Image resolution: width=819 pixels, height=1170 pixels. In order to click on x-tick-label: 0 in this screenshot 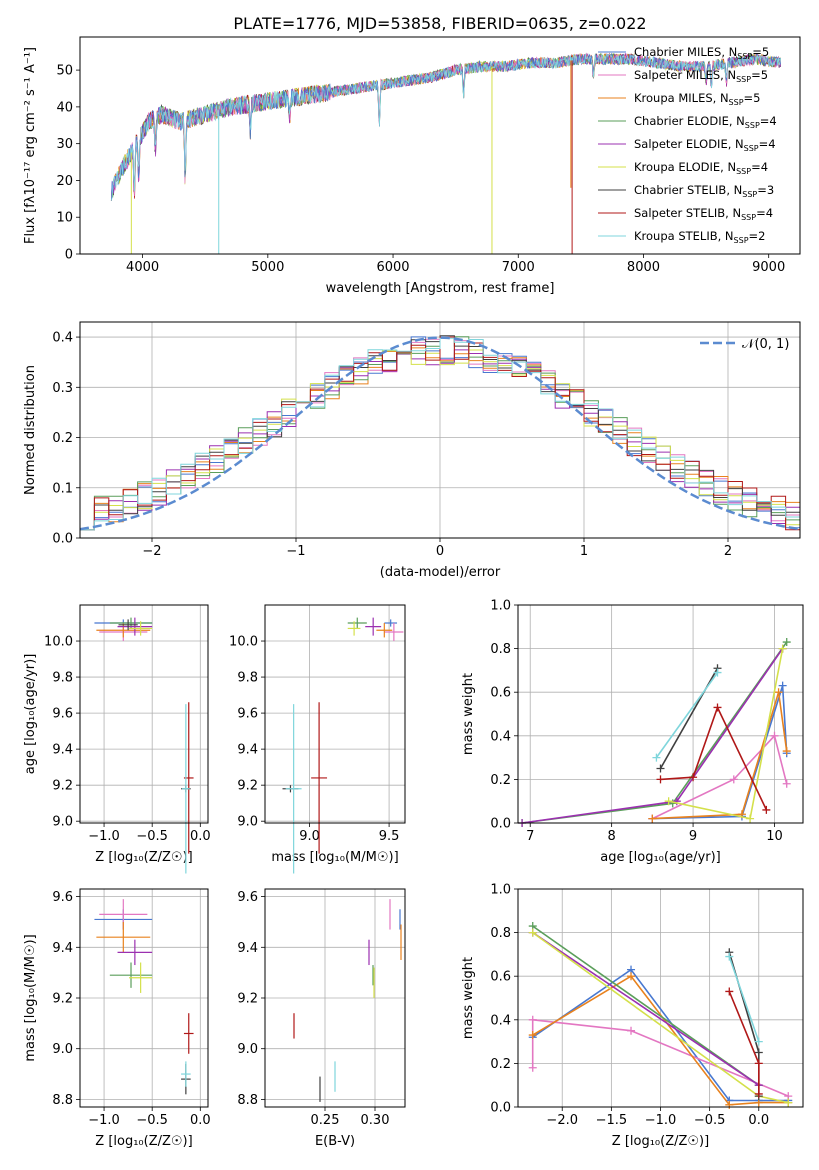, I will do `click(440, 551)`.